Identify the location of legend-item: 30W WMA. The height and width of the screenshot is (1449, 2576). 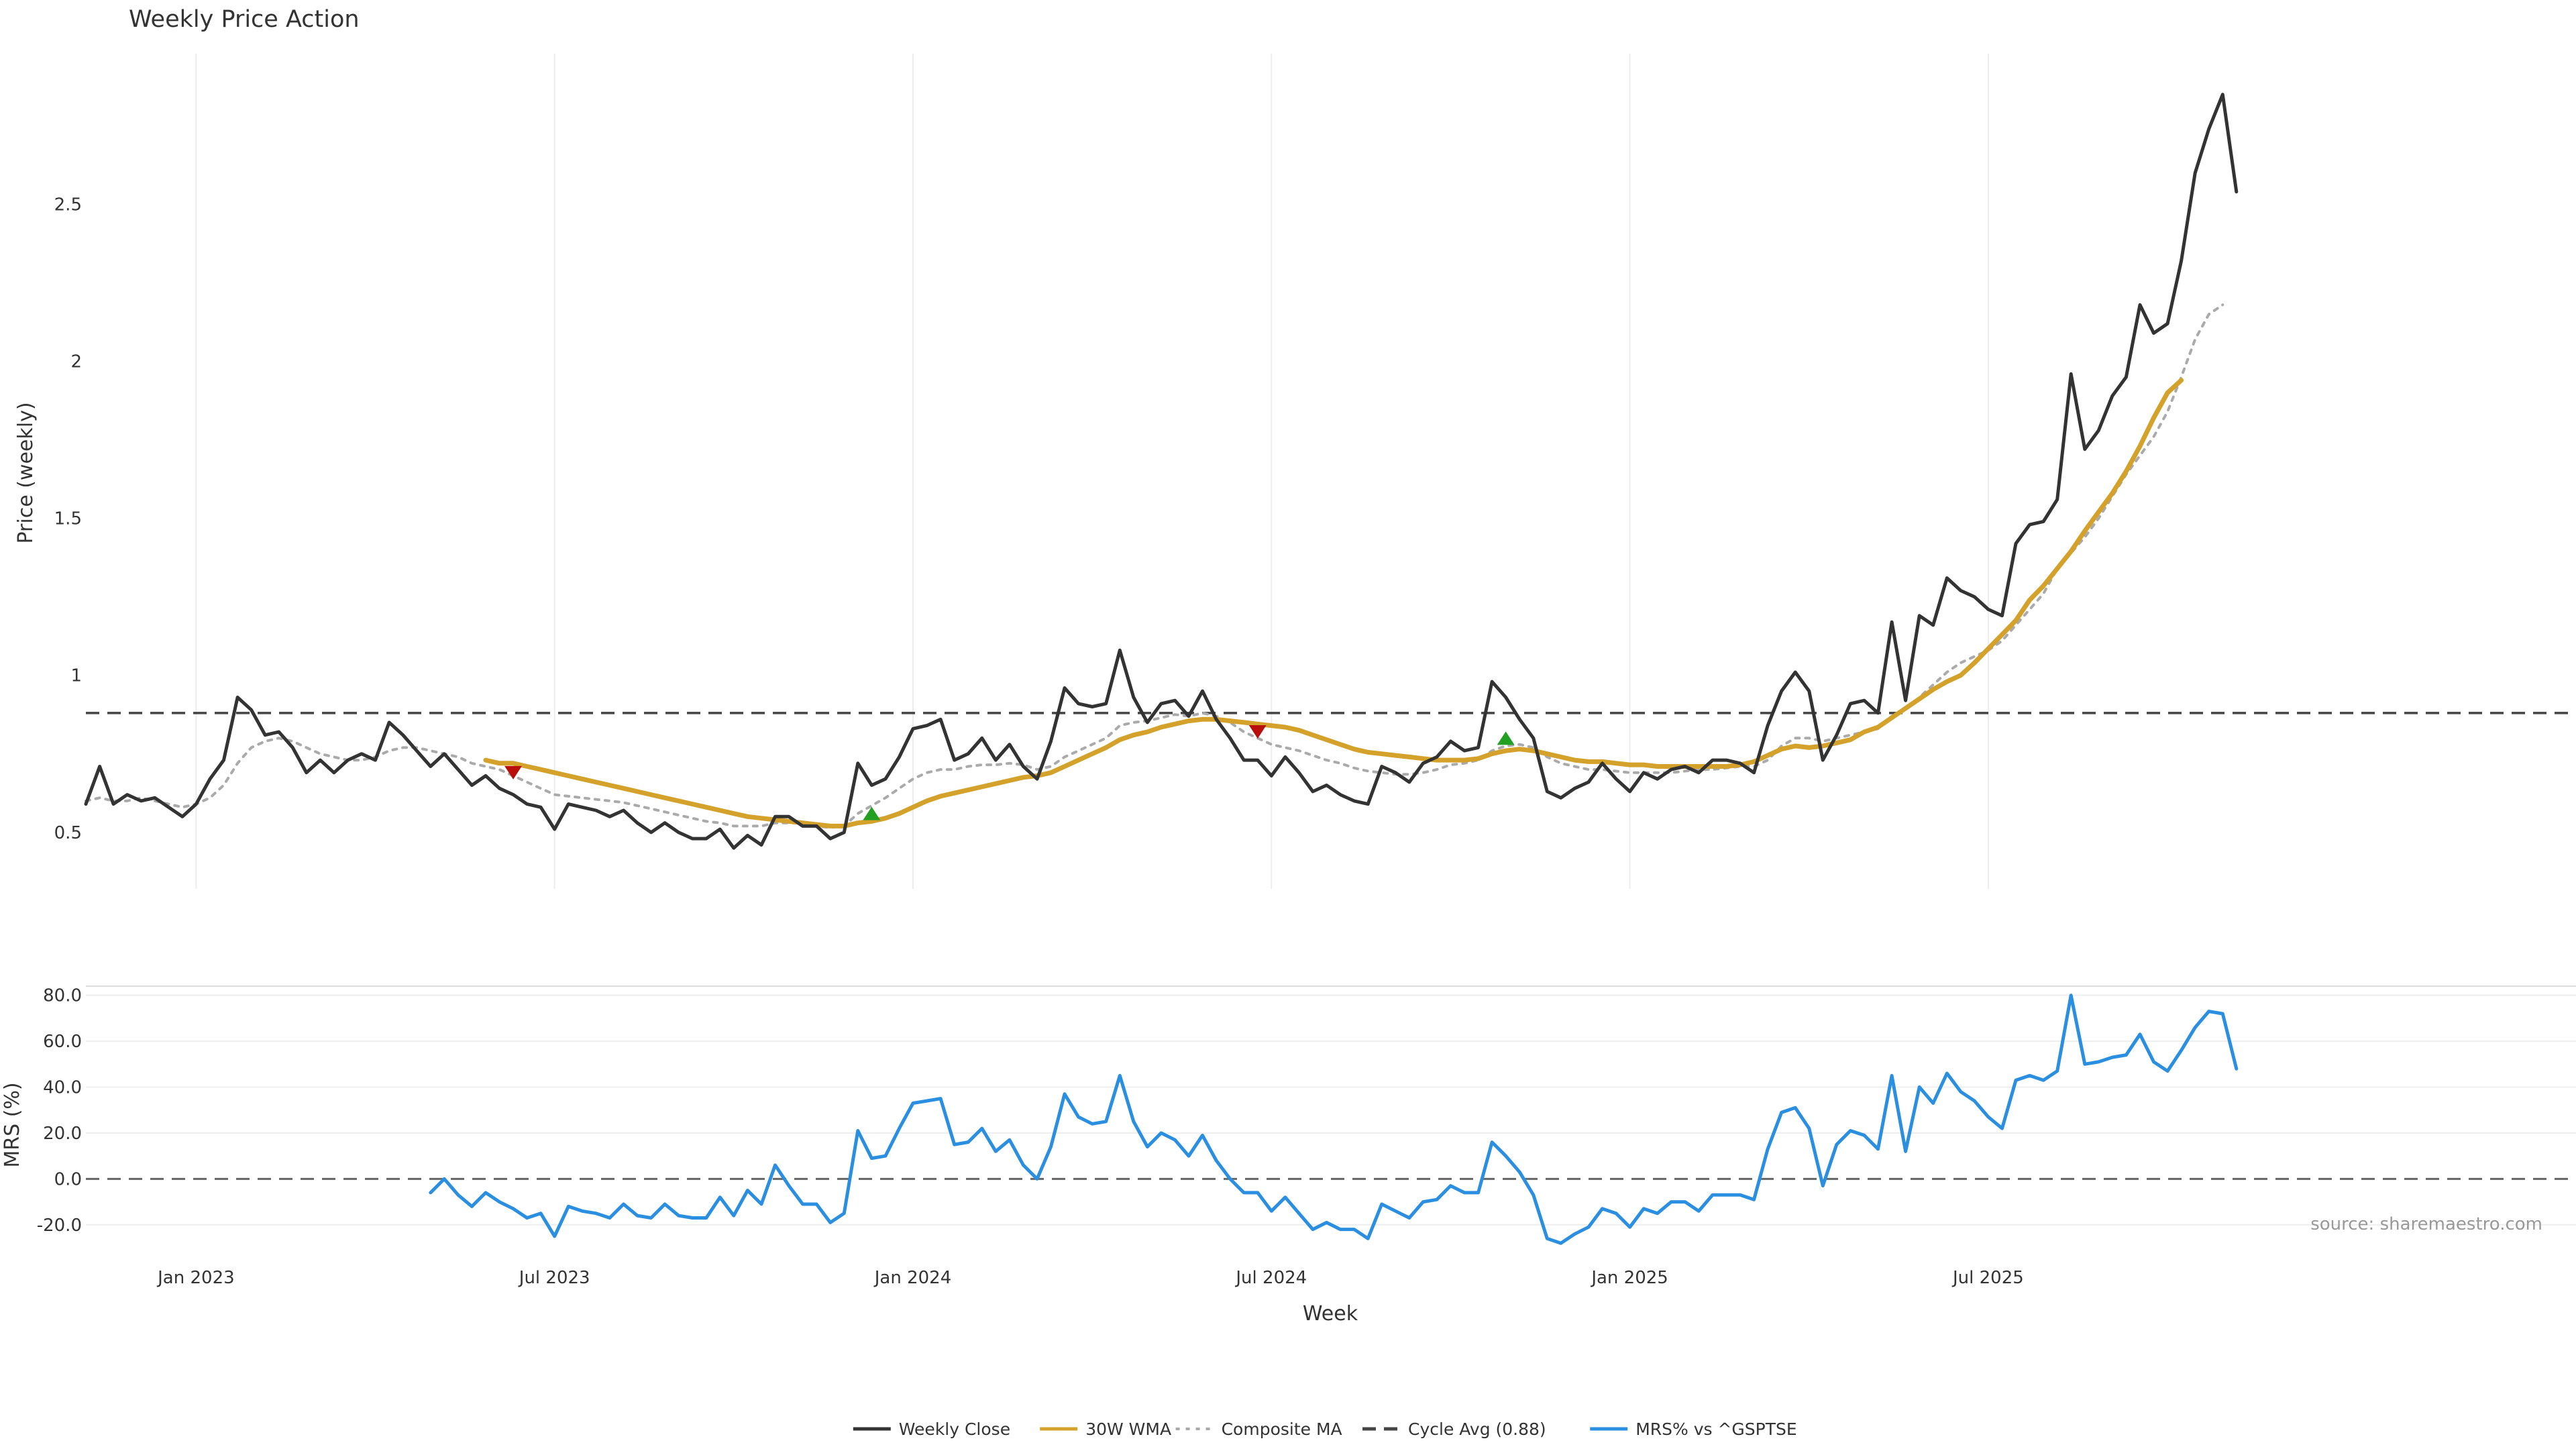
(1105, 1429).